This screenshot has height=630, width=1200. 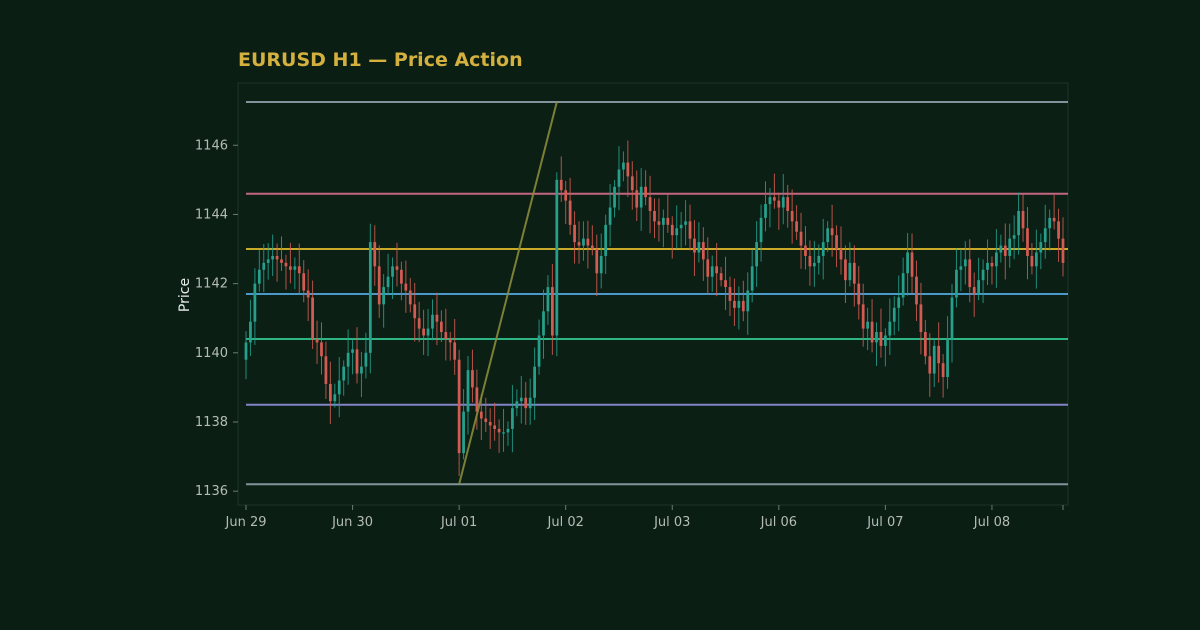 What do you see at coordinates (216, 318) in the screenshot?
I see `y-axis: 1136 1138 1140 1142 1144 1146` at bounding box center [216, 318].